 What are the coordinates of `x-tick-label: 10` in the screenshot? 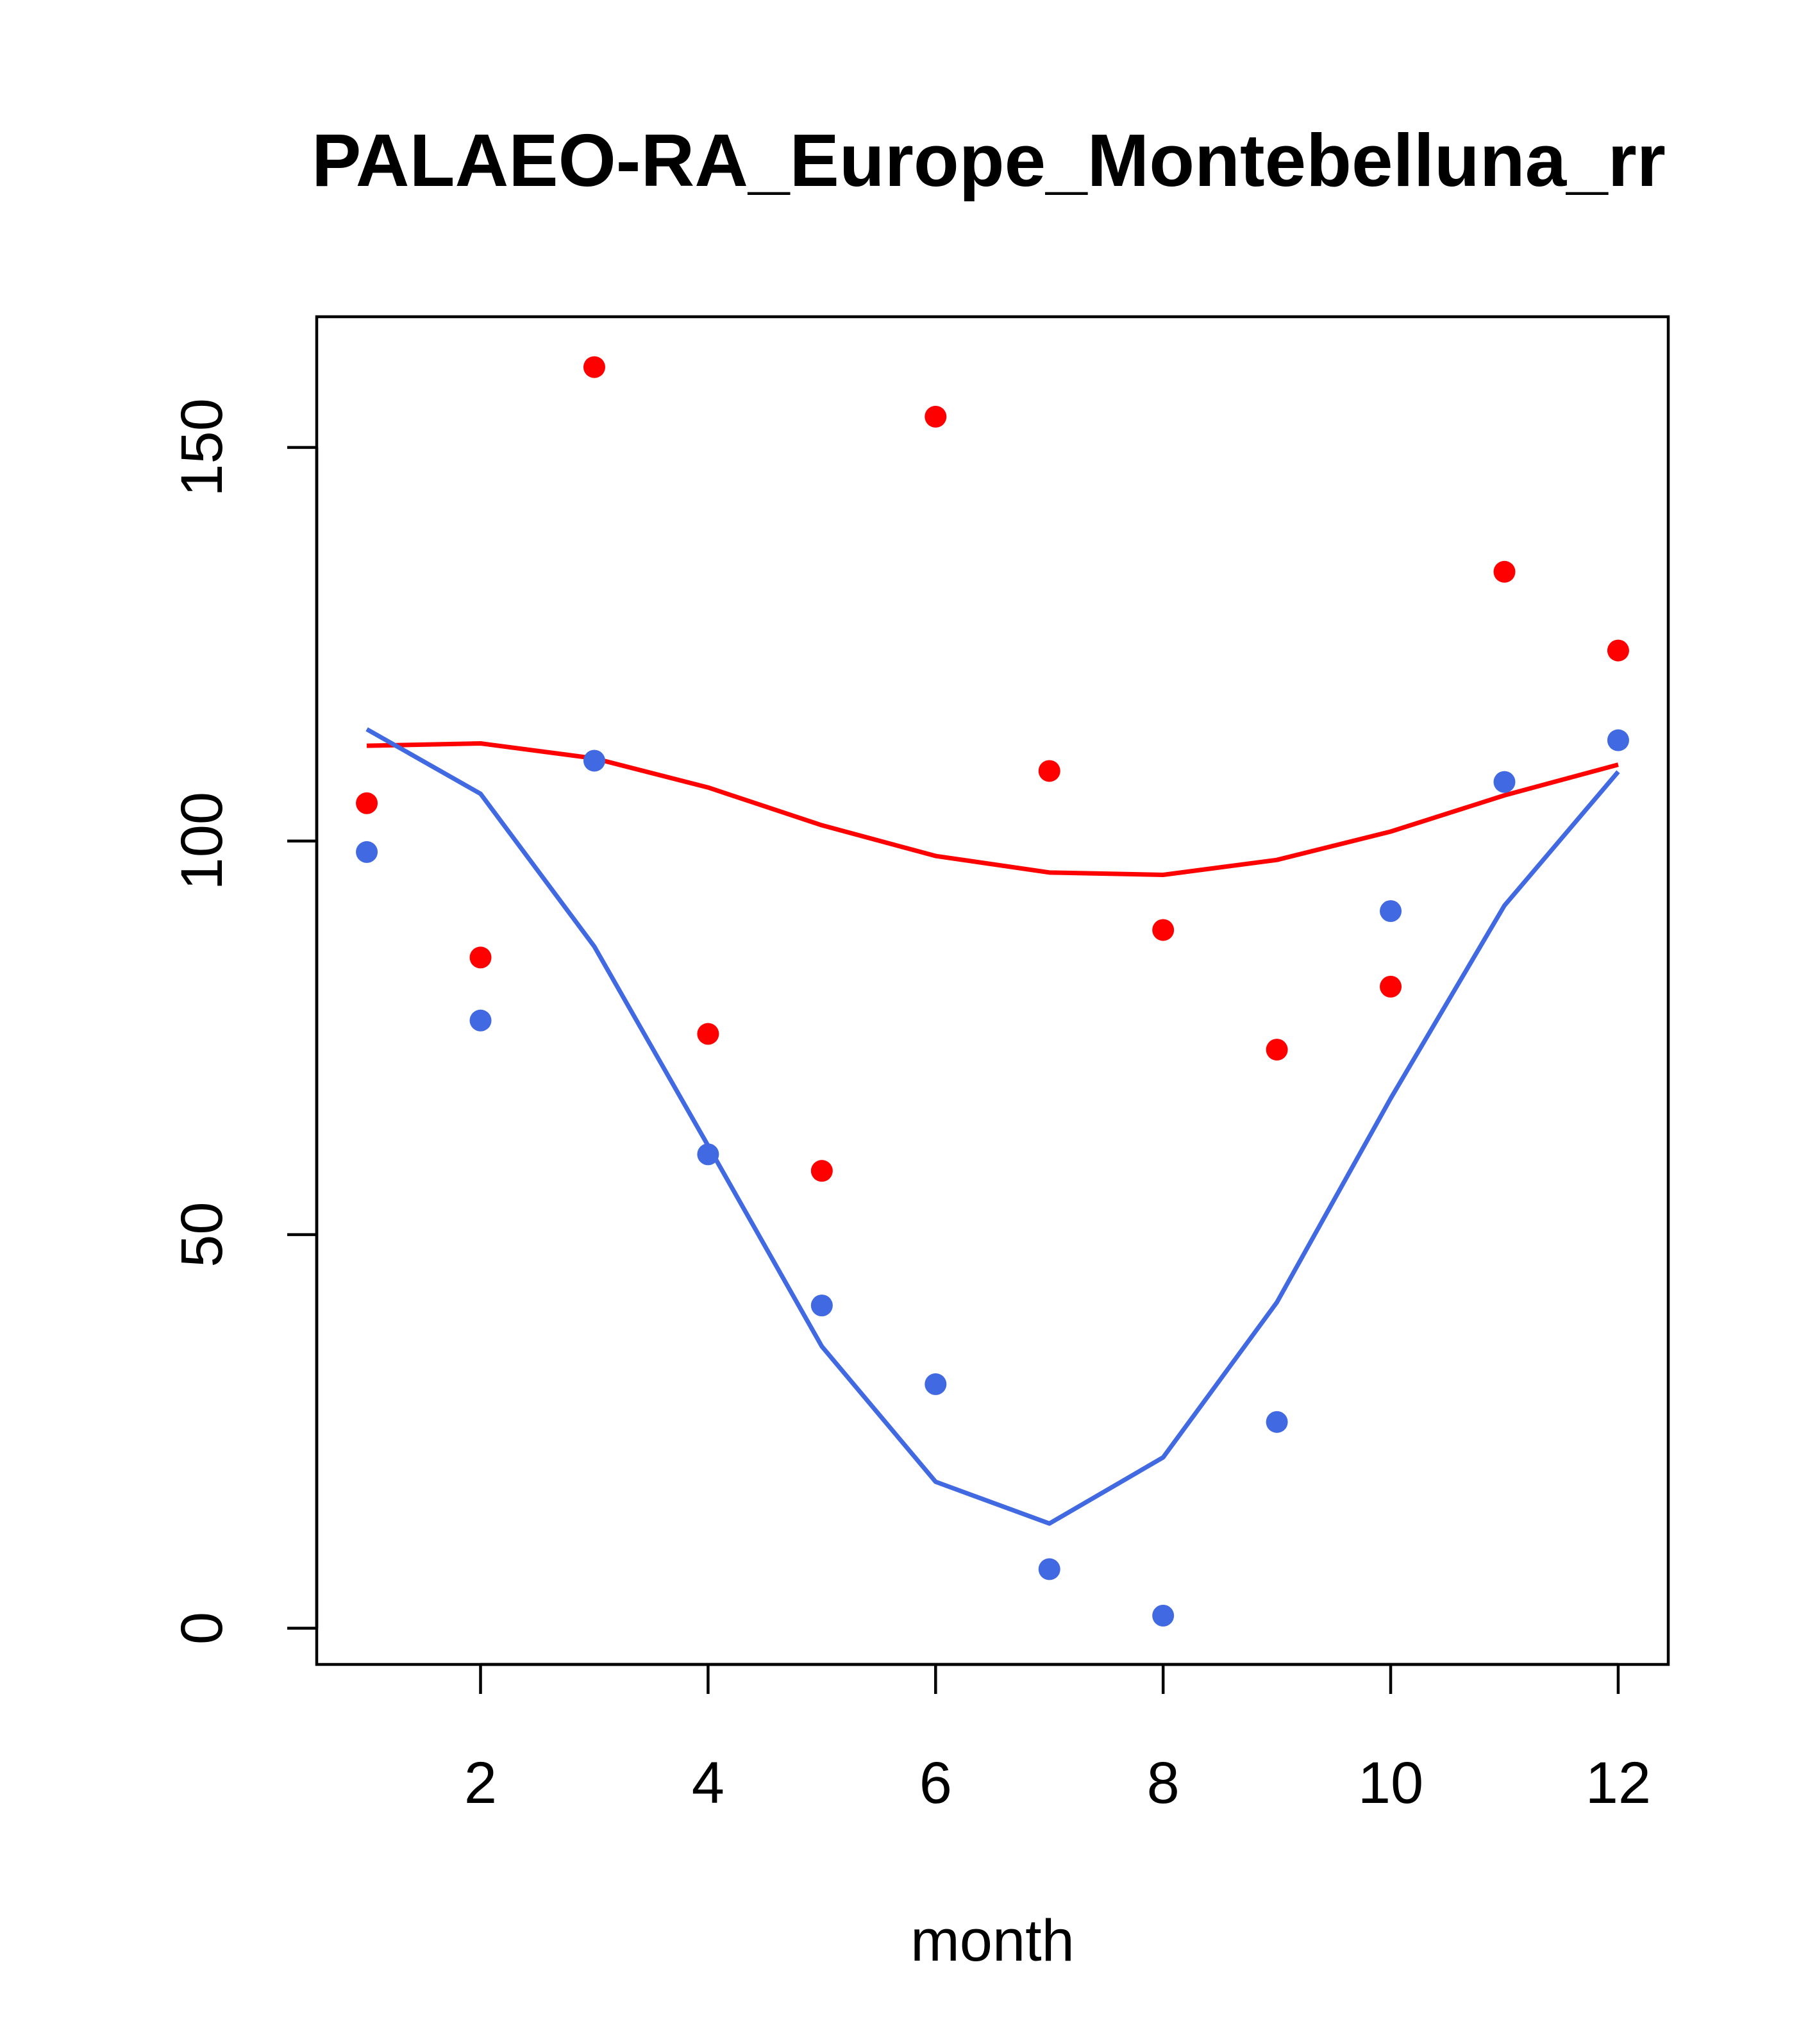 It's located at (1391, 1783).